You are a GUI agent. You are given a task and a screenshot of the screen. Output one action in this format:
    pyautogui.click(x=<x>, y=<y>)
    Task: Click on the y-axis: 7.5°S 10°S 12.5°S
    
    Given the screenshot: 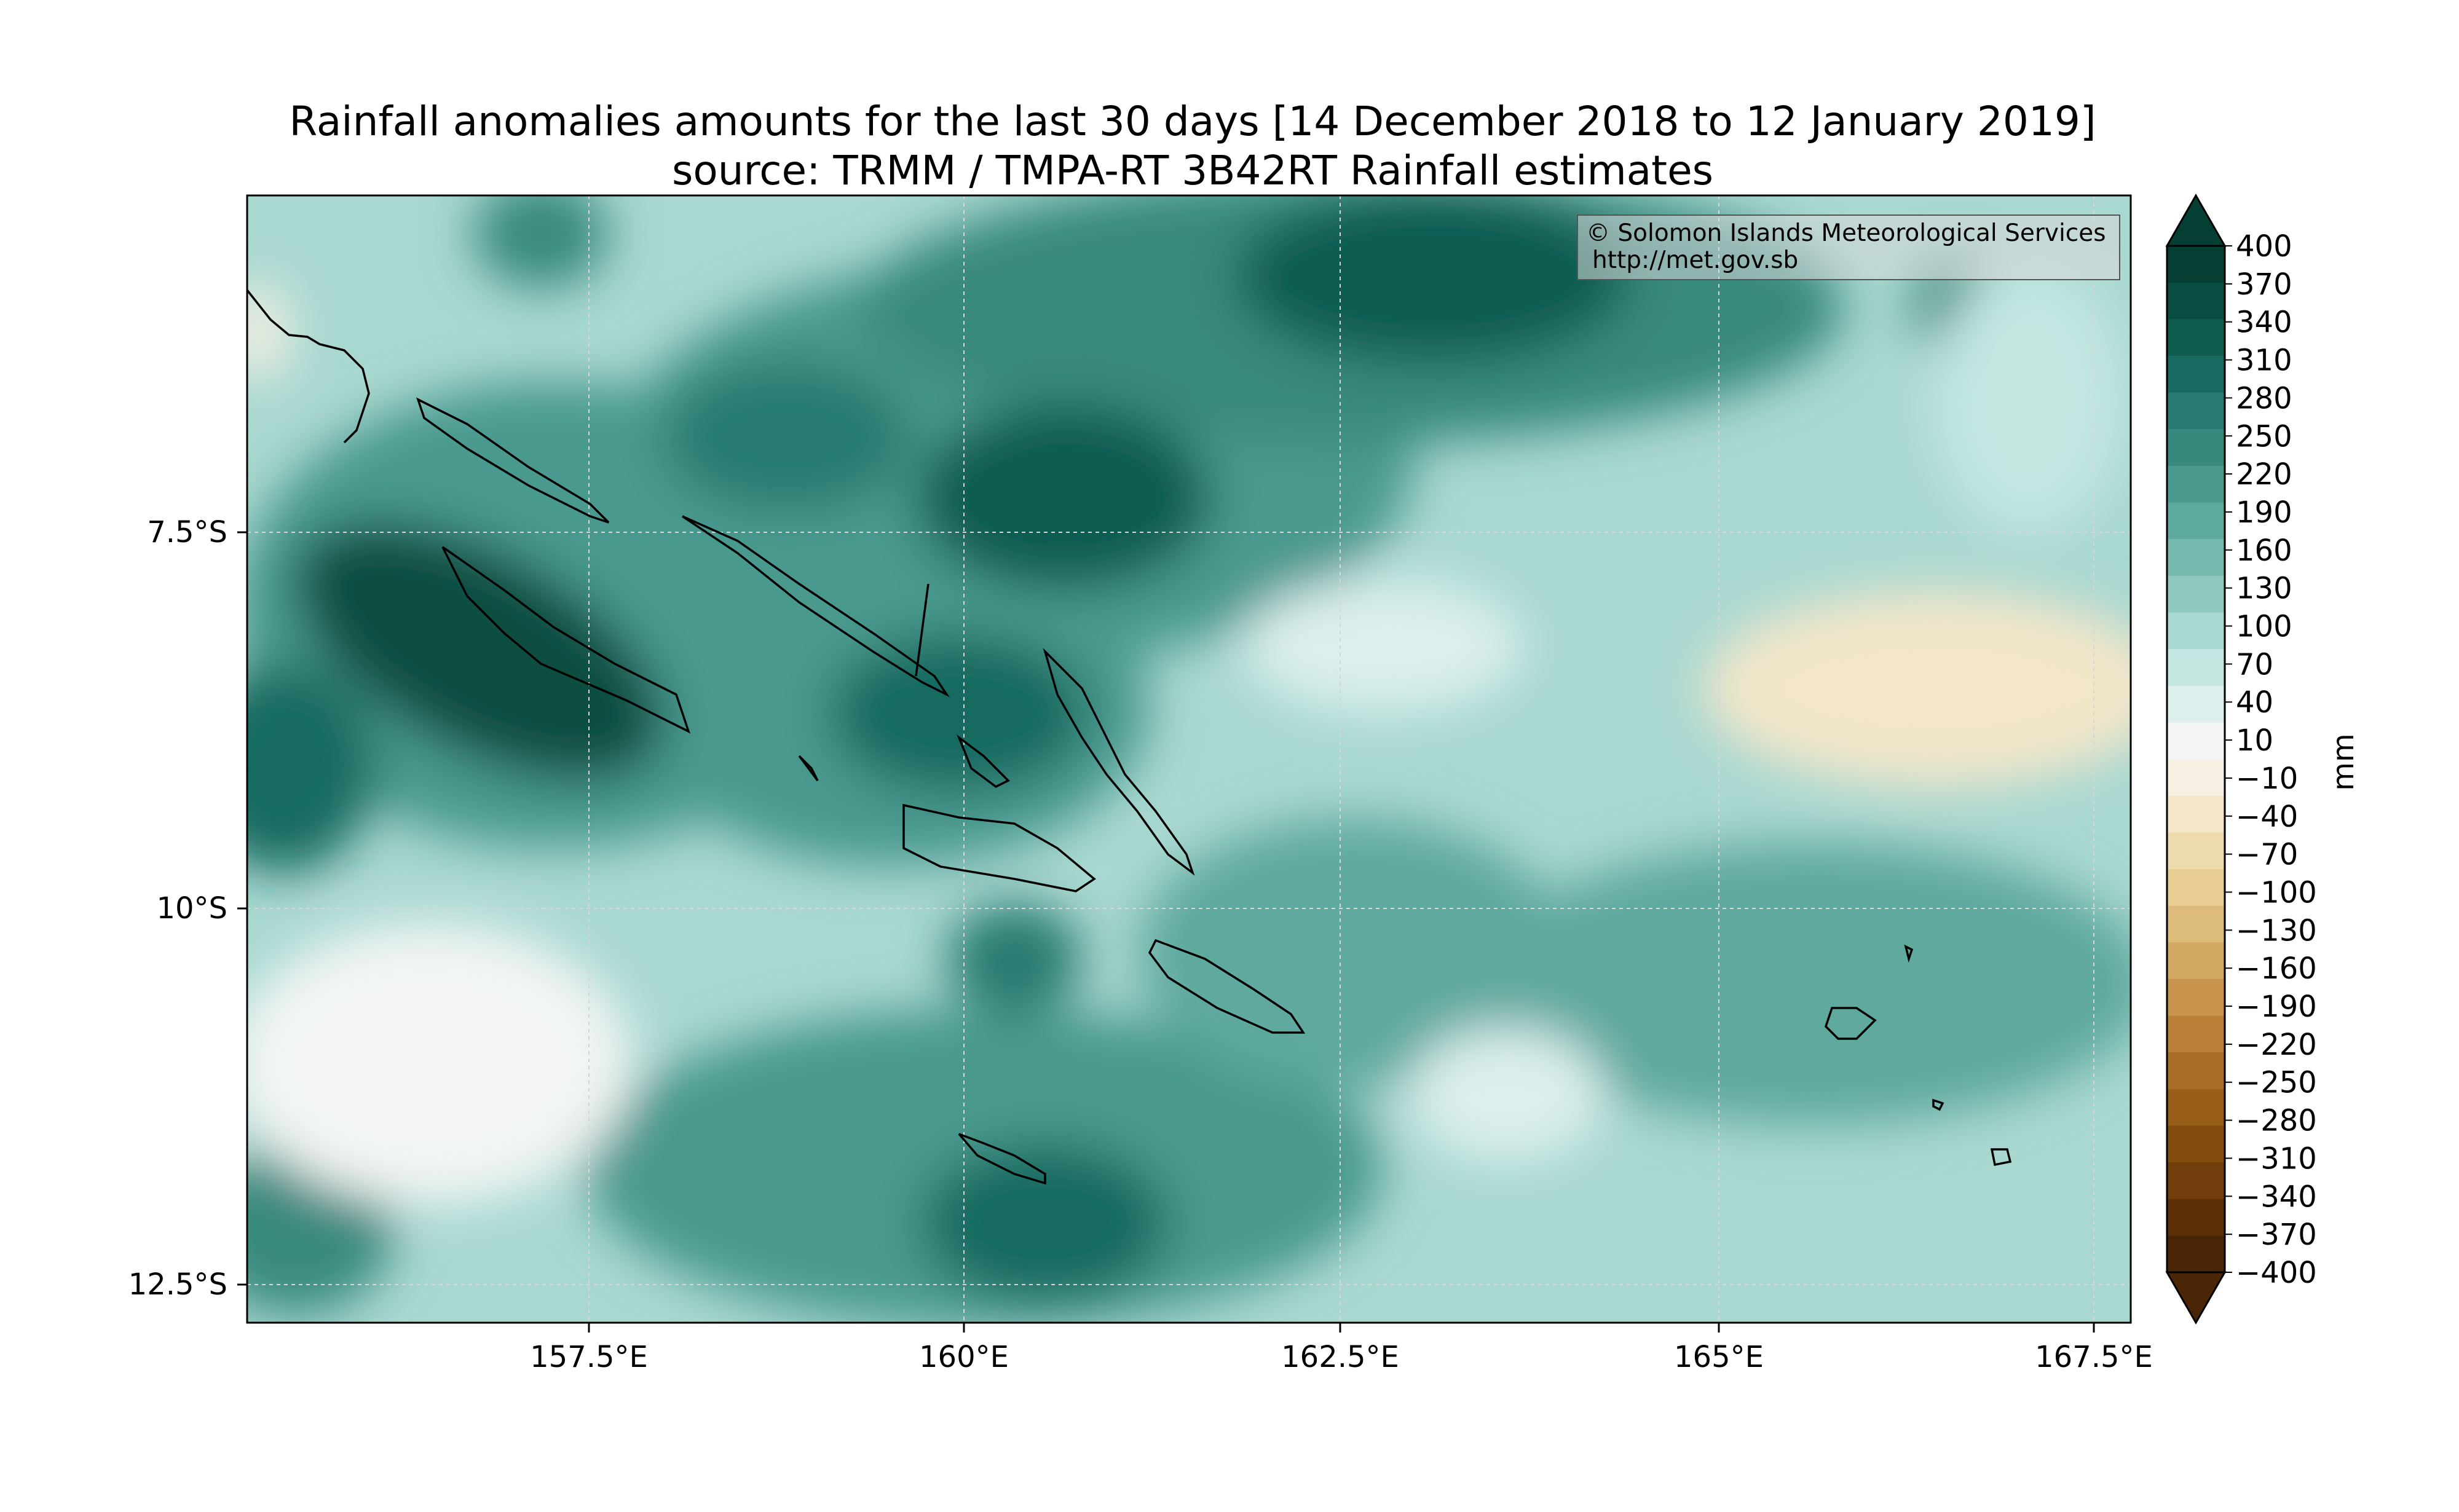 What is the action you would take?
    pyautogui.click(x=187, y=908)
    